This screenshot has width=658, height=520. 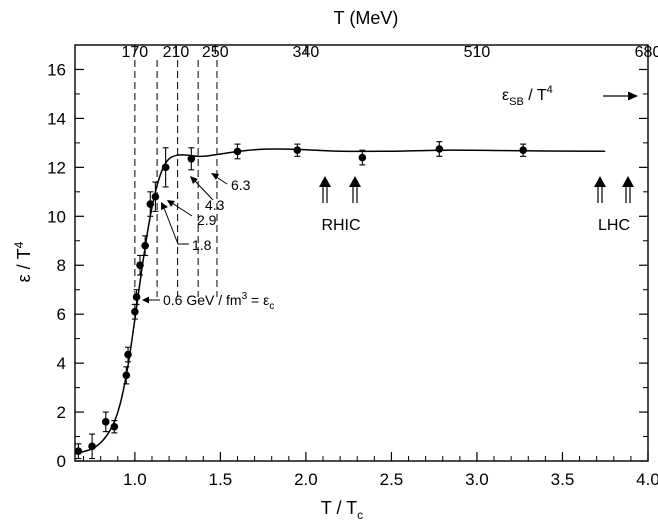 What do you see at coordinates (56, 167) in the screenshot?
I see `y-tick-label: 12` at bounding box center [56, 167].